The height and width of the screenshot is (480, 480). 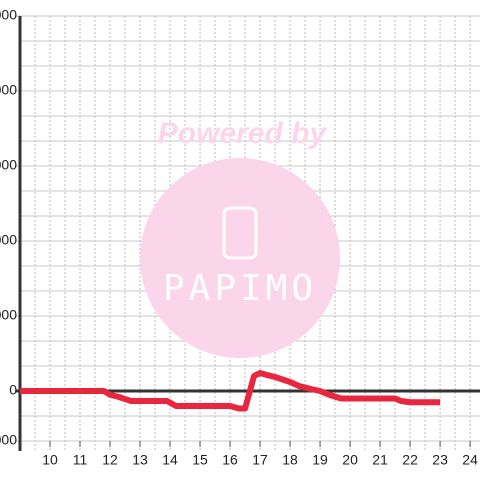 What do you see at coordinates (240, 233) in the screenshot?
I see `watermark-phone` at bounding box center [240, 233].